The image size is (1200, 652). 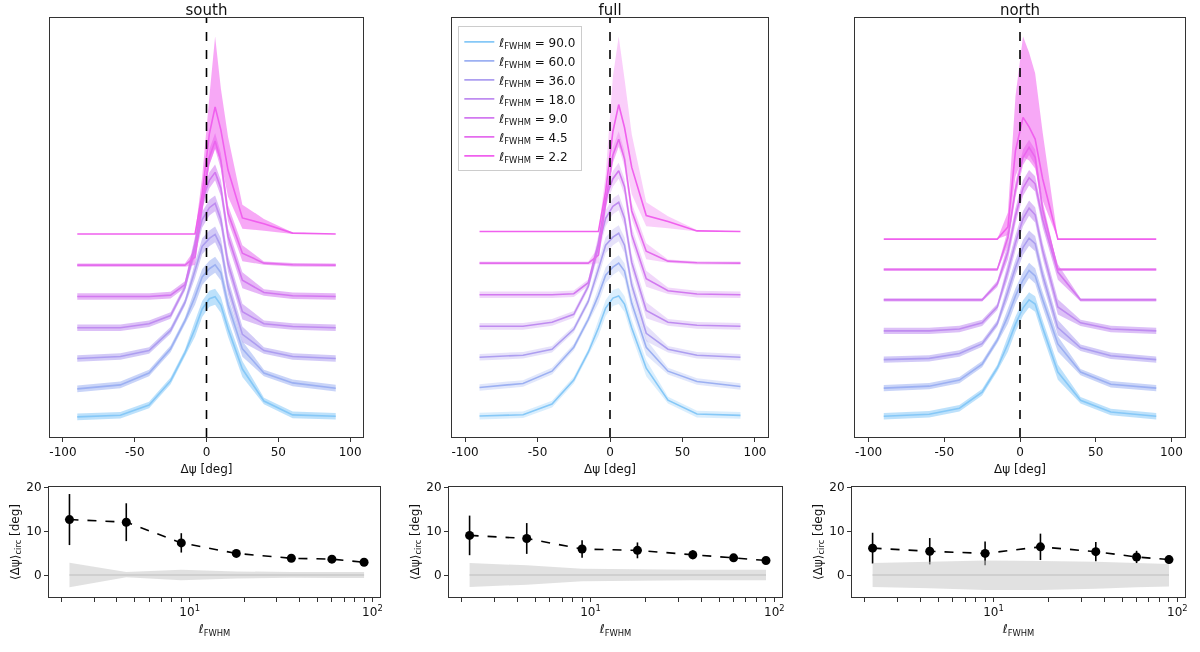 What do you see at coordinates (610, 10) in the screenshot?
I see `chart-title: full` at bounding box center [610, 10].